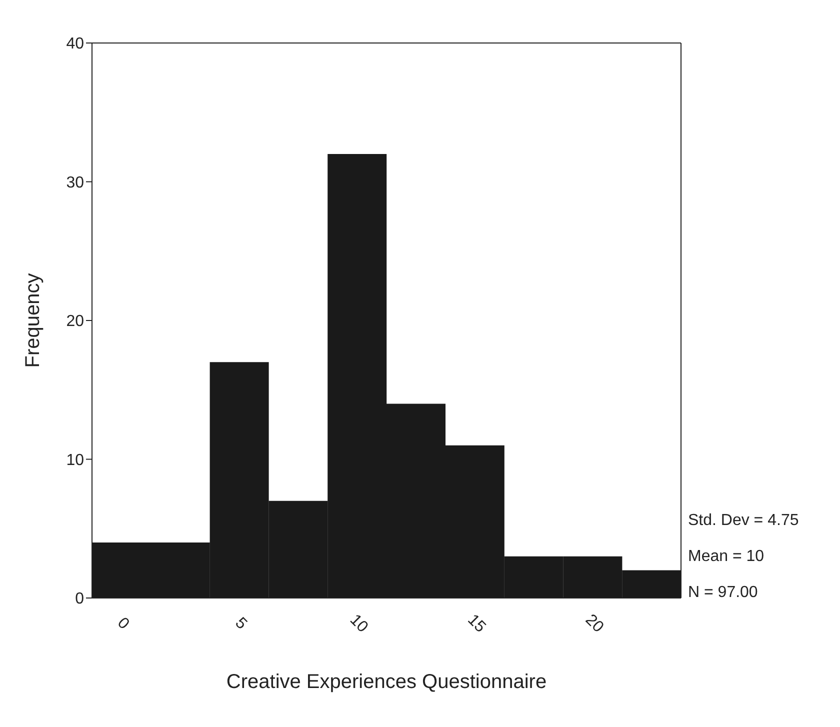 The height and width of the screenshot is (727, 840). Describe the element at coordinates (75, 44) in the screenshot. I see `y-tick-label: 40` at that location.